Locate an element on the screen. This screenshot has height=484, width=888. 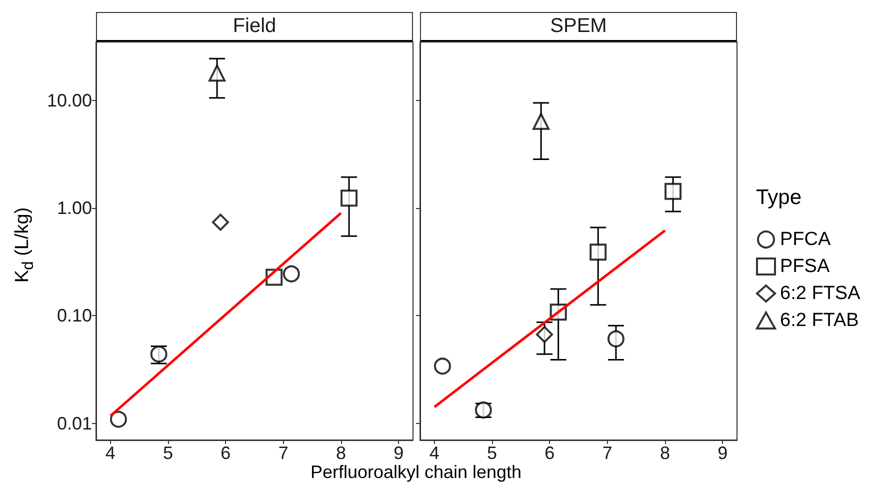
legend-label: 6:2 FTAB is located at coordinates (819, 320).